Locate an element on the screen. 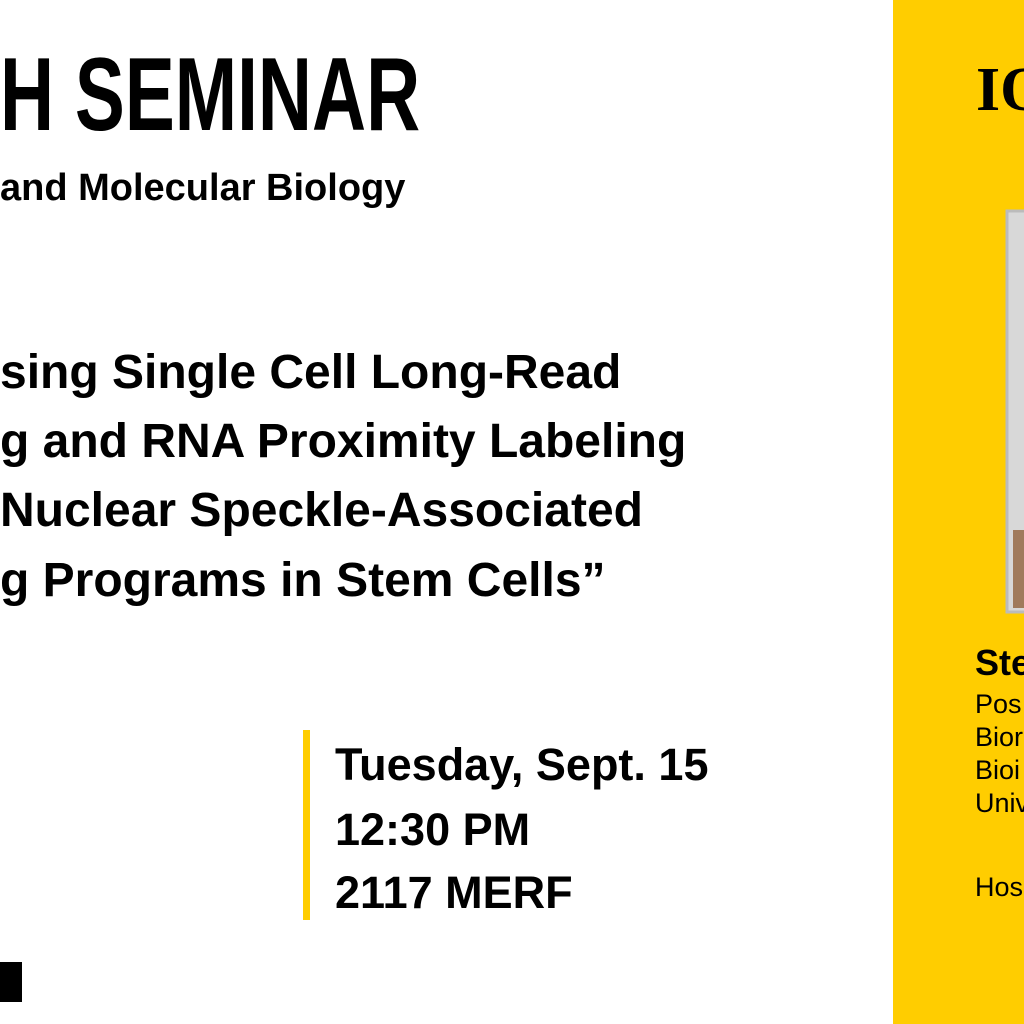 This screenshot has width=1024, height=1024. event-time: 12:30 PM is located at coordinates (432, 829).